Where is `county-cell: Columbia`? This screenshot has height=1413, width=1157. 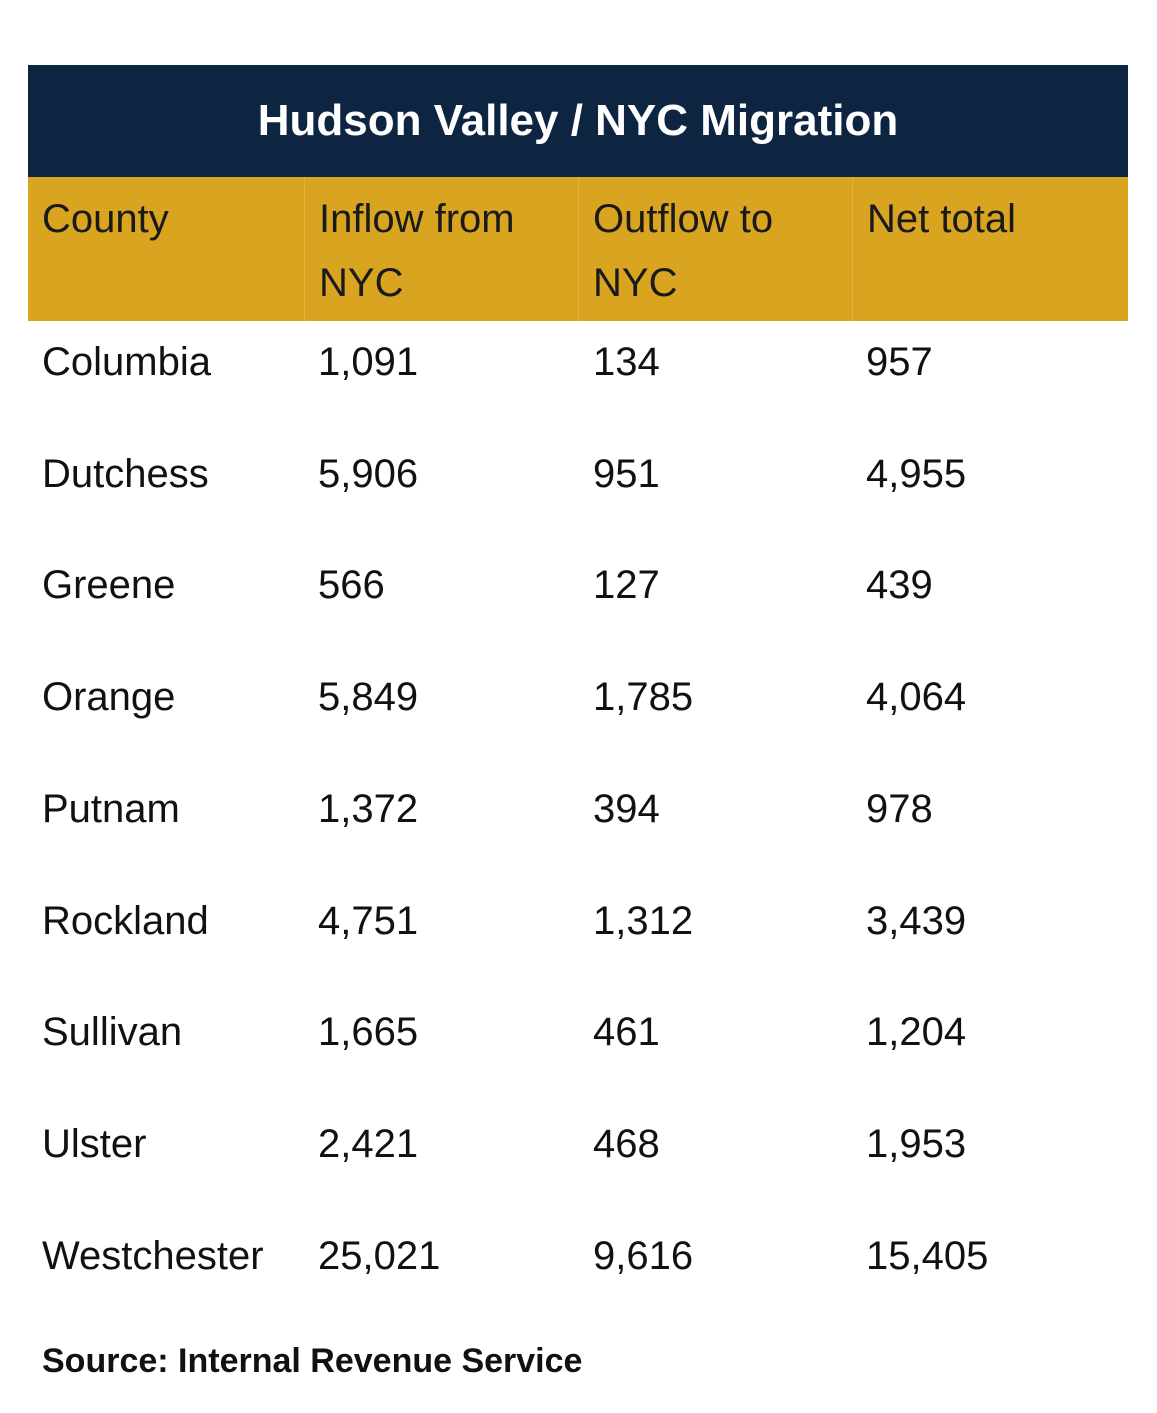
county-cell: Columbia is located at coordinates (126, 362).